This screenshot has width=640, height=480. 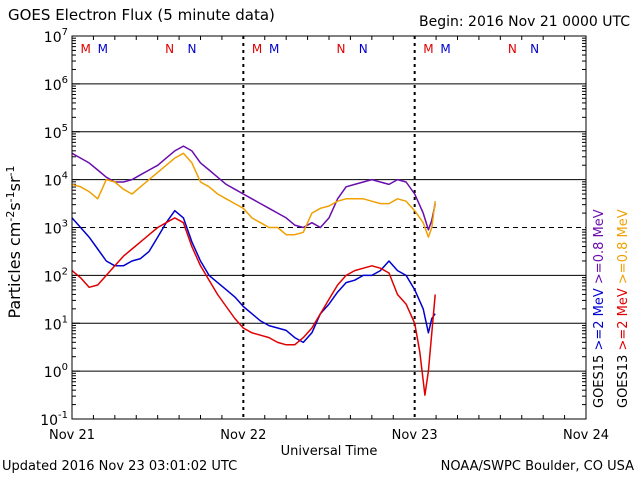 I want to click on y-axis-label-part: s, so click(x=14, y=206).